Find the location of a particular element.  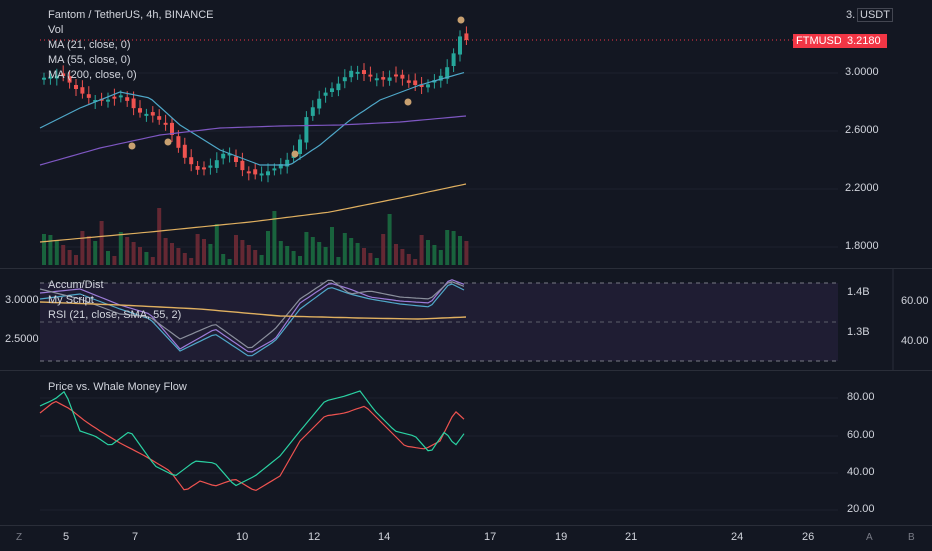

currency-selector: USDT is located at coordinates (875, 15).